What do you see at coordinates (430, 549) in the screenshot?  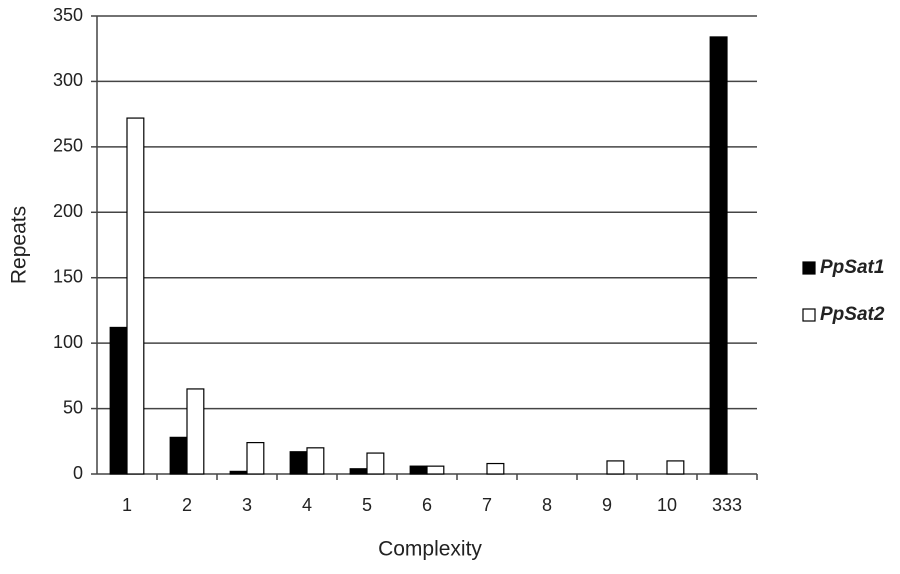 I see `x-axis-label: Complexity` at bounding box center [430, 549].